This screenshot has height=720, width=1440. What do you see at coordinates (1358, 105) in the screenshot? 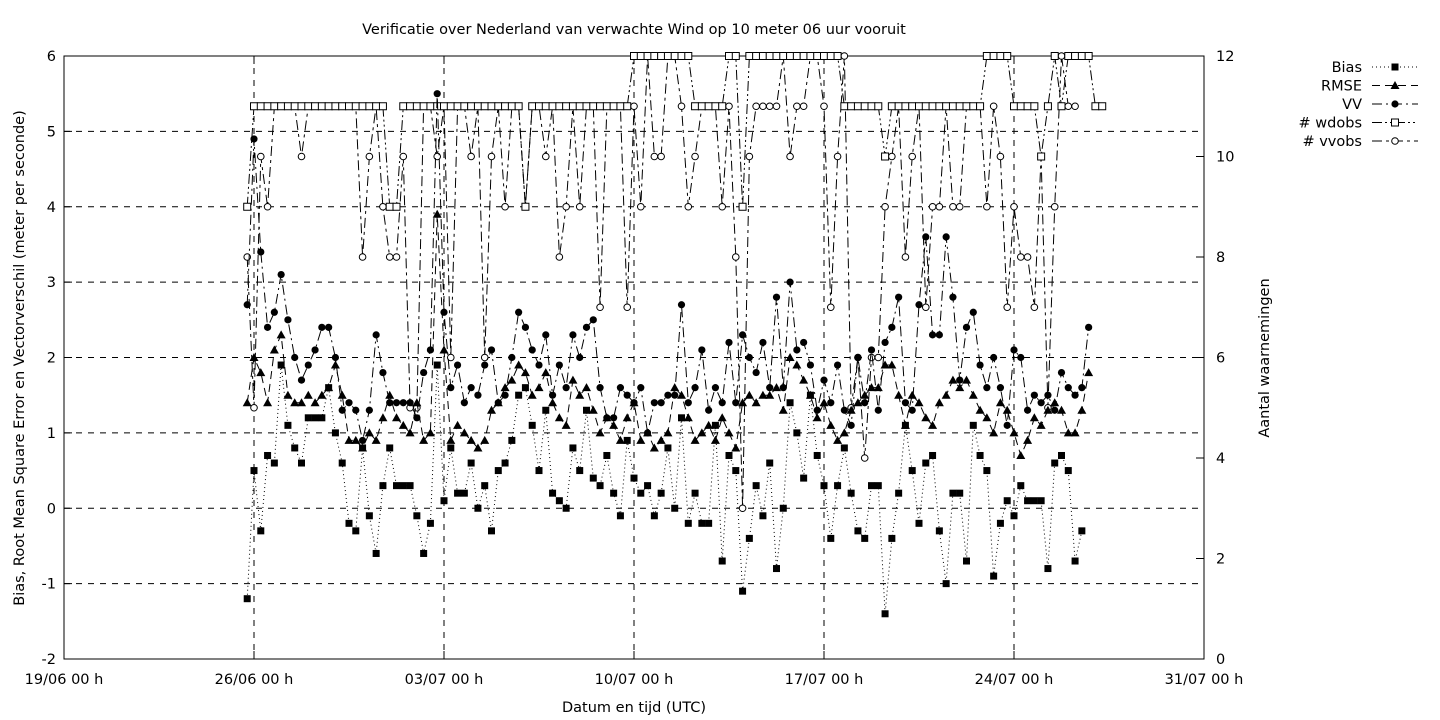
I see `legend: Bias RMSE VV # wdobs # vvobs` at bounding box center [1358, 105].